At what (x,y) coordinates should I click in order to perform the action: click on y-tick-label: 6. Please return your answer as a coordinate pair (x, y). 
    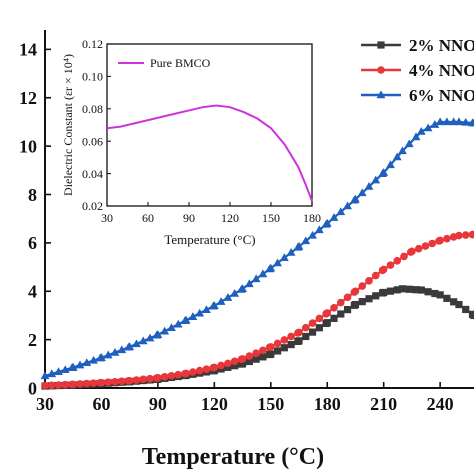
    Looking at the image, I should click on (32, 243).